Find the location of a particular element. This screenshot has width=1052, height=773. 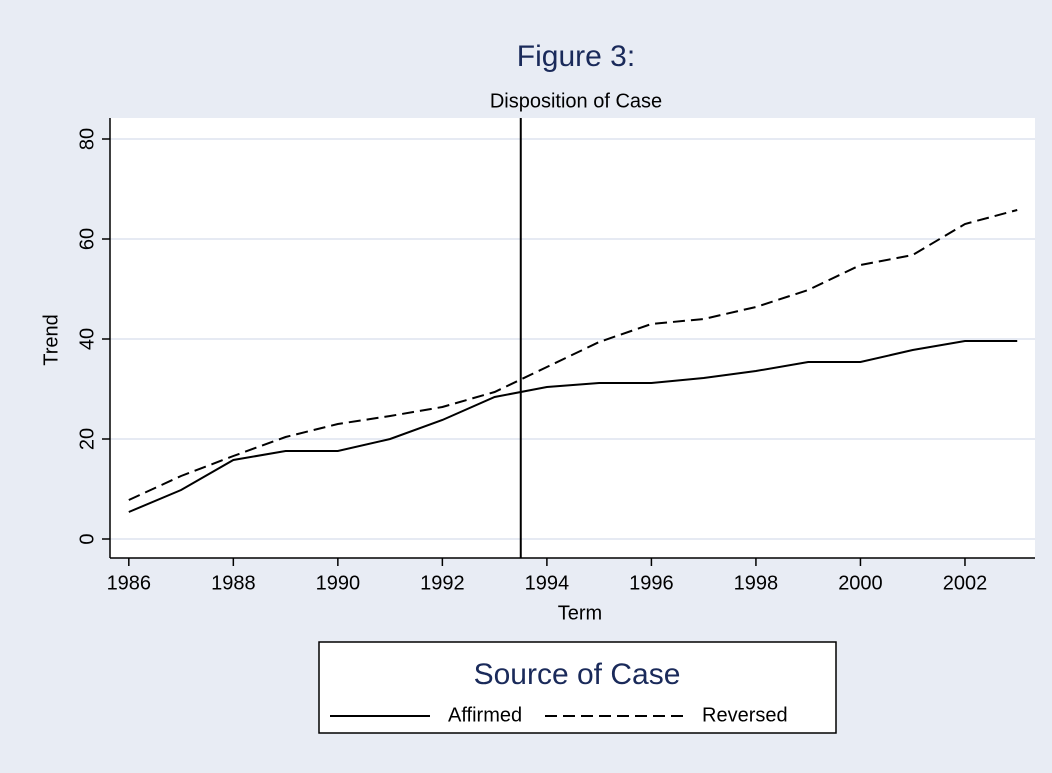

legend-label: Reversed is located at coordinates (745, 715).